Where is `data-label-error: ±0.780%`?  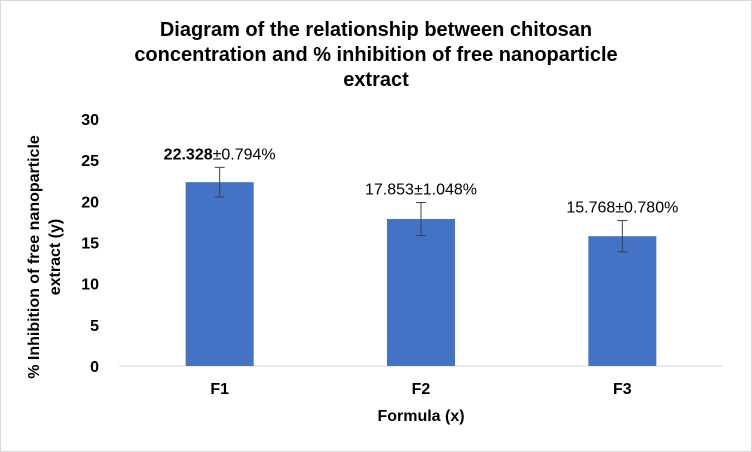
data-label-error: ±0.780% is located at coordinates (646, 208).